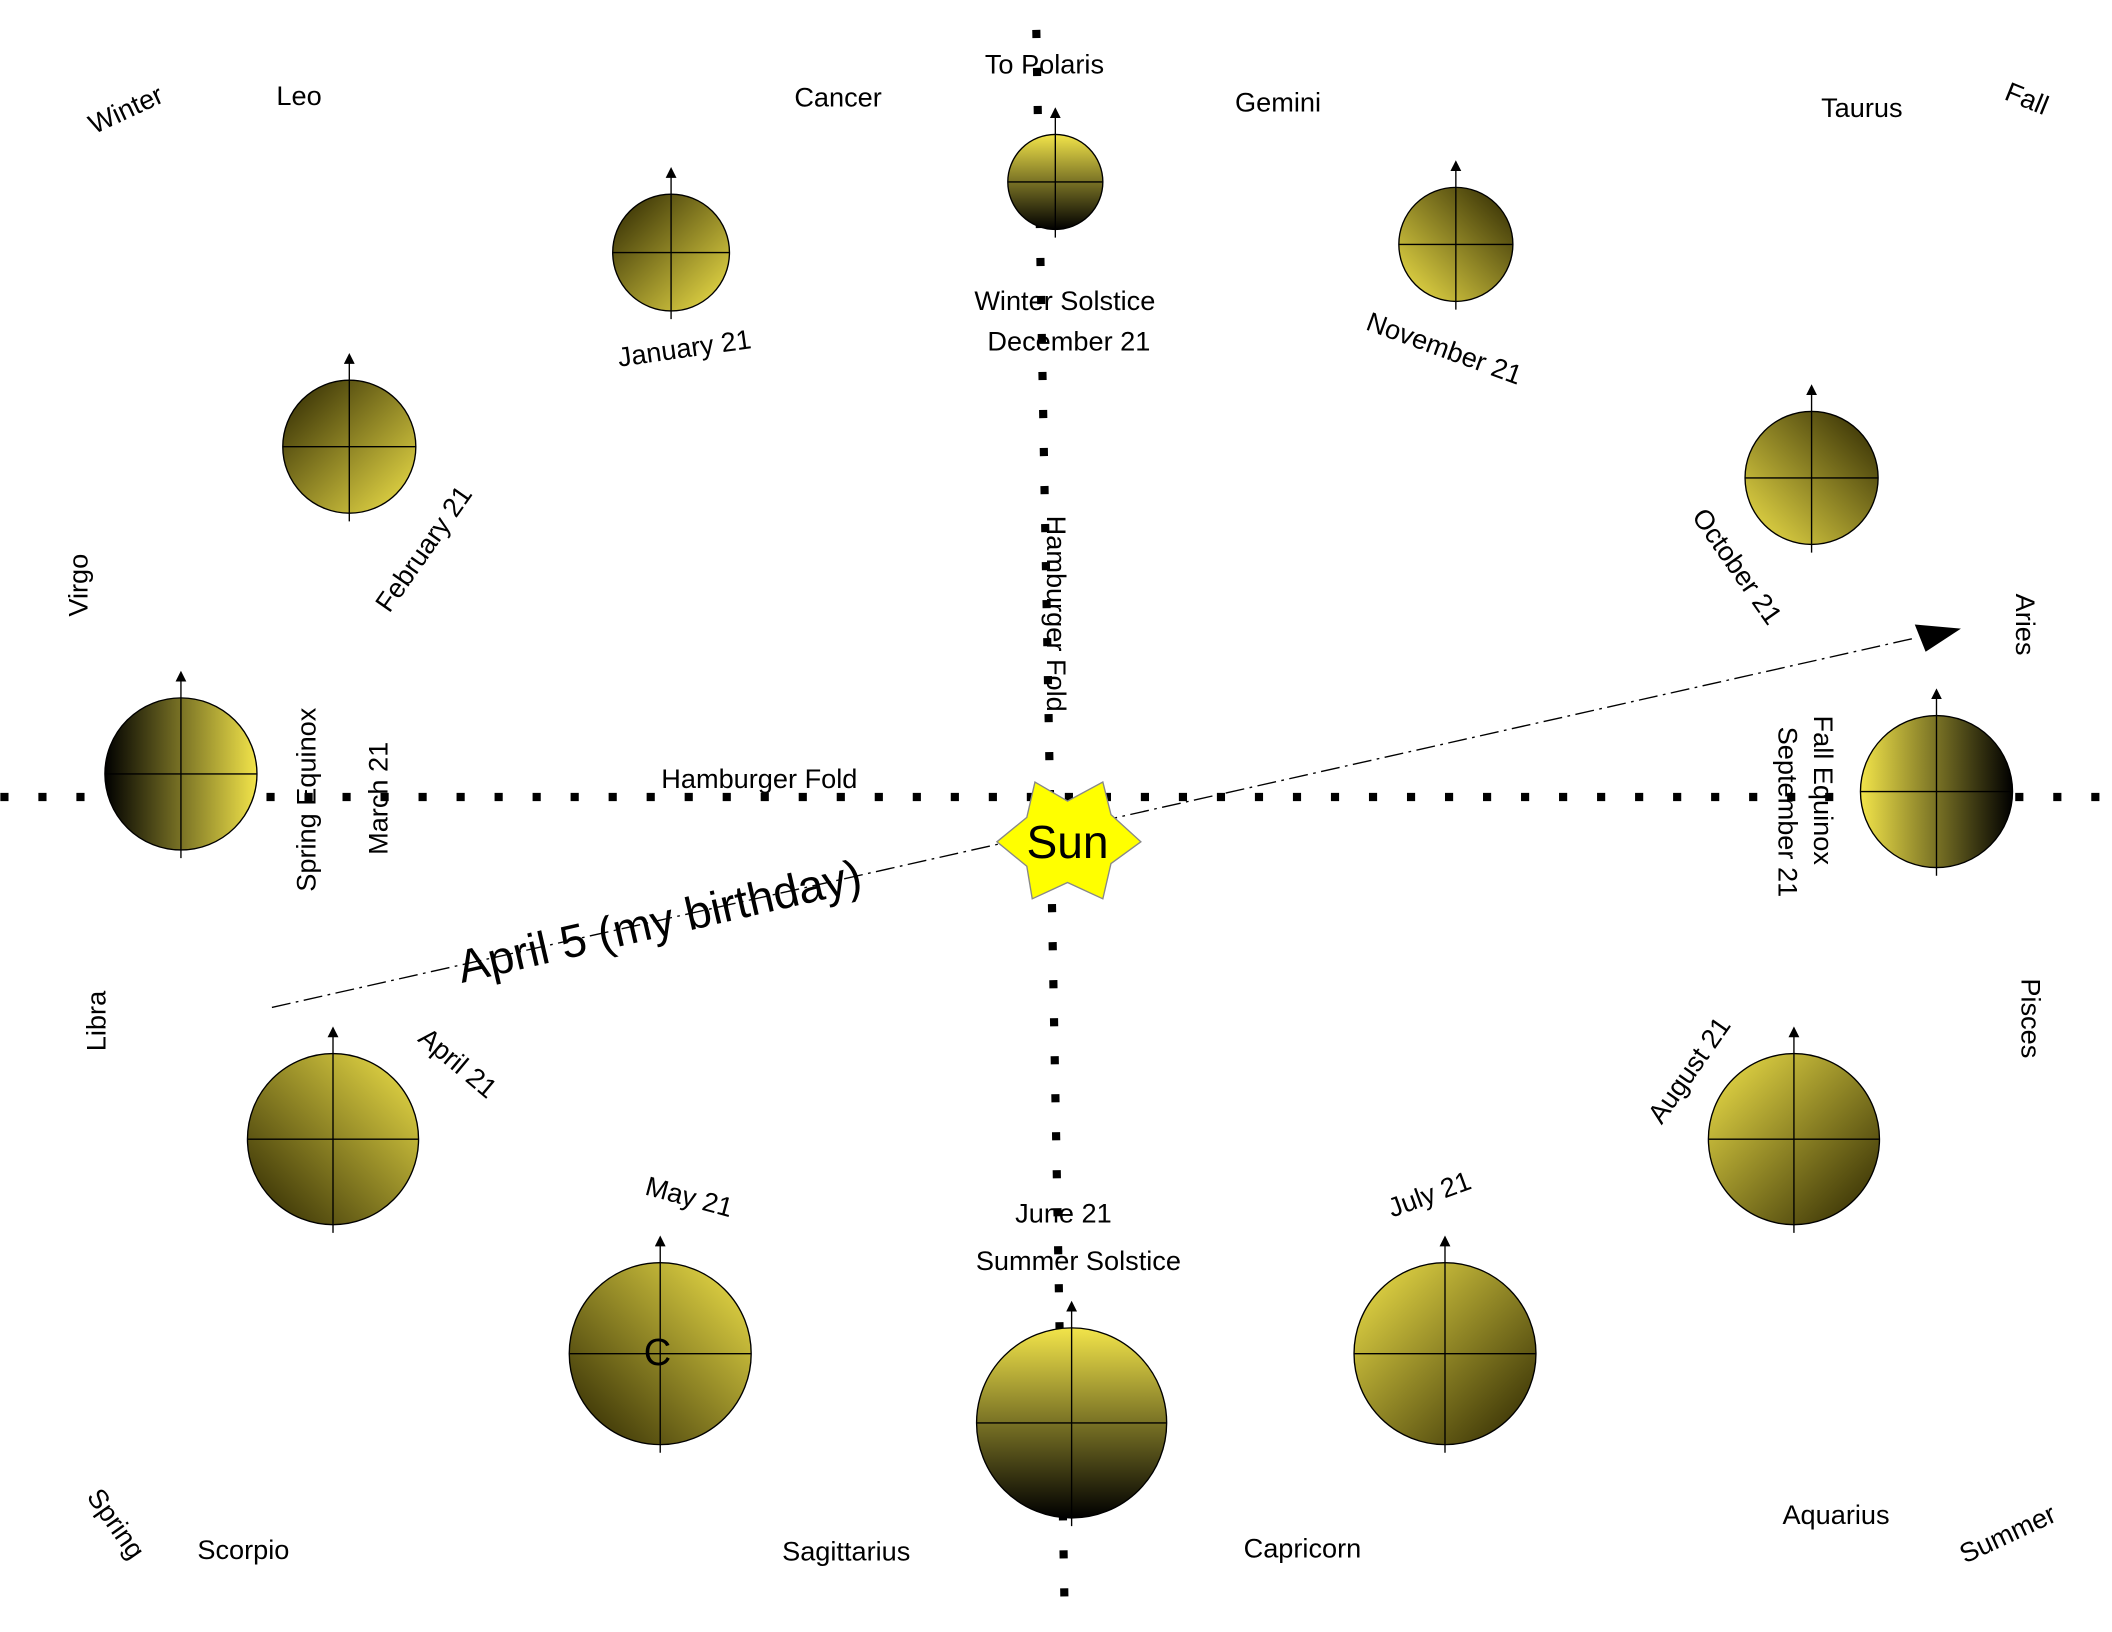  What do you see at coordinates (1068, 341) in the screenshot?
I see `date-label: December 21` at bounding box center [1068, 341].